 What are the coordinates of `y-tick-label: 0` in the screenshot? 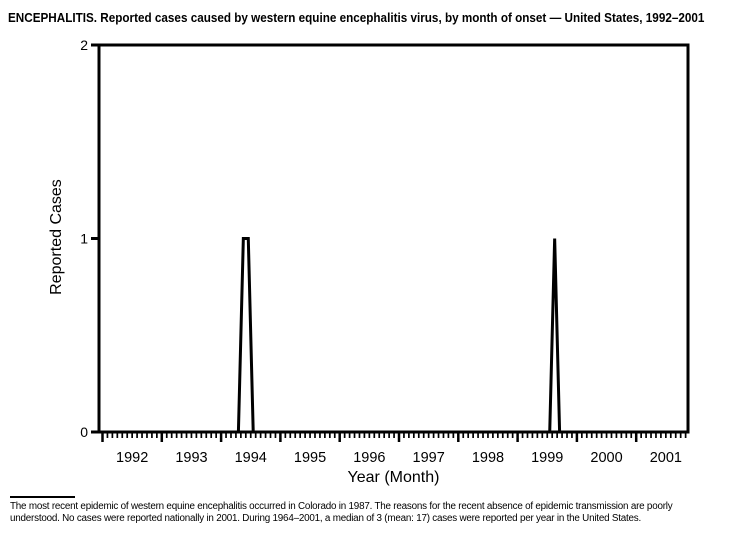 It's located at (84, 432).